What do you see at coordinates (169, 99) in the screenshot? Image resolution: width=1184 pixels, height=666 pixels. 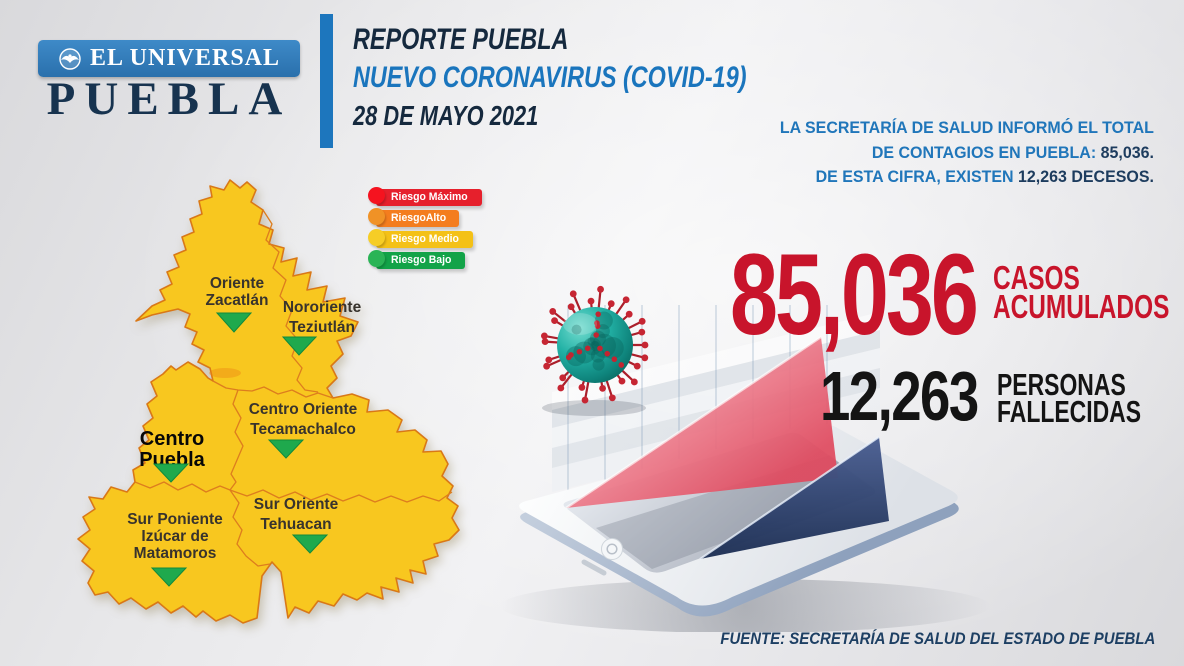 I see `brand-region: PUEBLA` at bounding box center [169, 99].